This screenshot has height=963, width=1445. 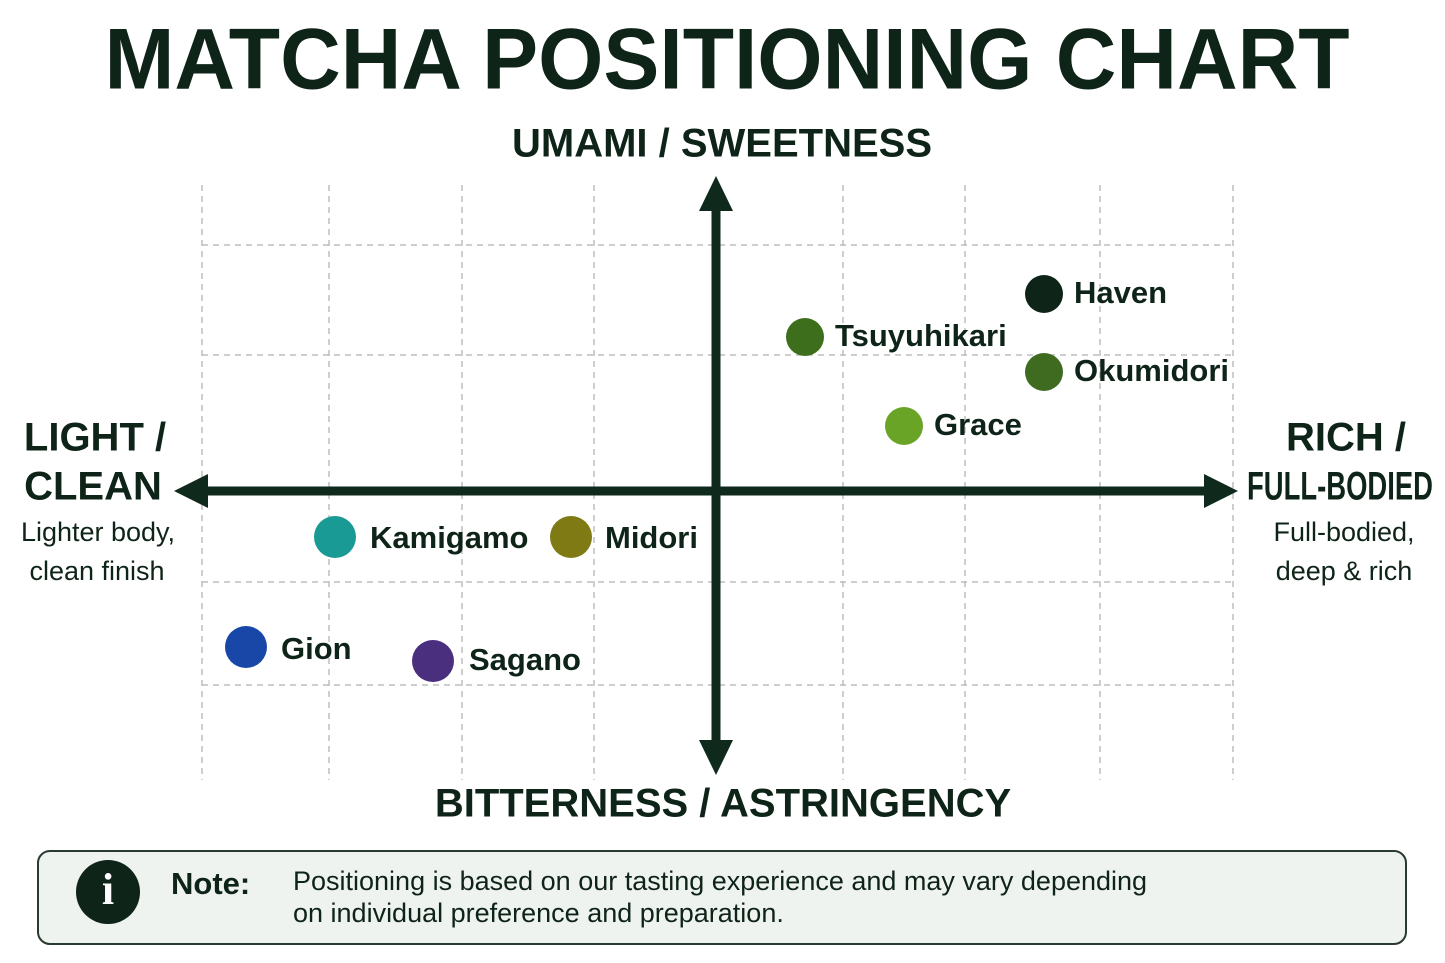 What do you see at coordinates (449, 537) in the screenshot?
I see `node-label: Kamigamo` at bounding box center [449, 537].